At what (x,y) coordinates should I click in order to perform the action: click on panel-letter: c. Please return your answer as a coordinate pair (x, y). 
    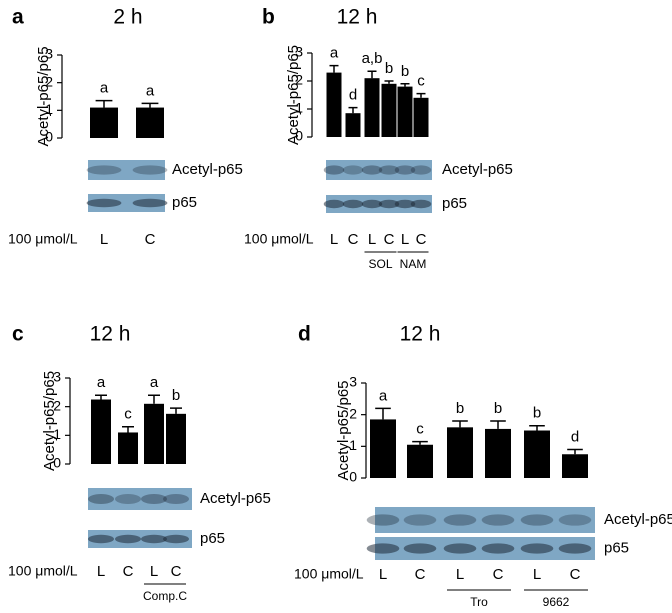
    Looking at the image, I should click on (18, 334).